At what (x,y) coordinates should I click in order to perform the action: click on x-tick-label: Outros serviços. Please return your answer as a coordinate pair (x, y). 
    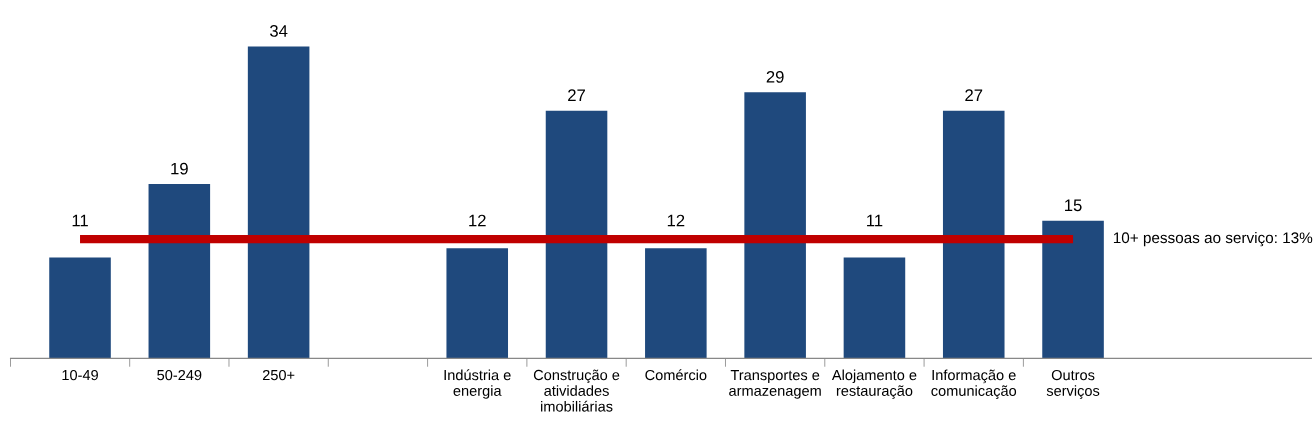
    Looking at the image, I should click on (1073, 384).